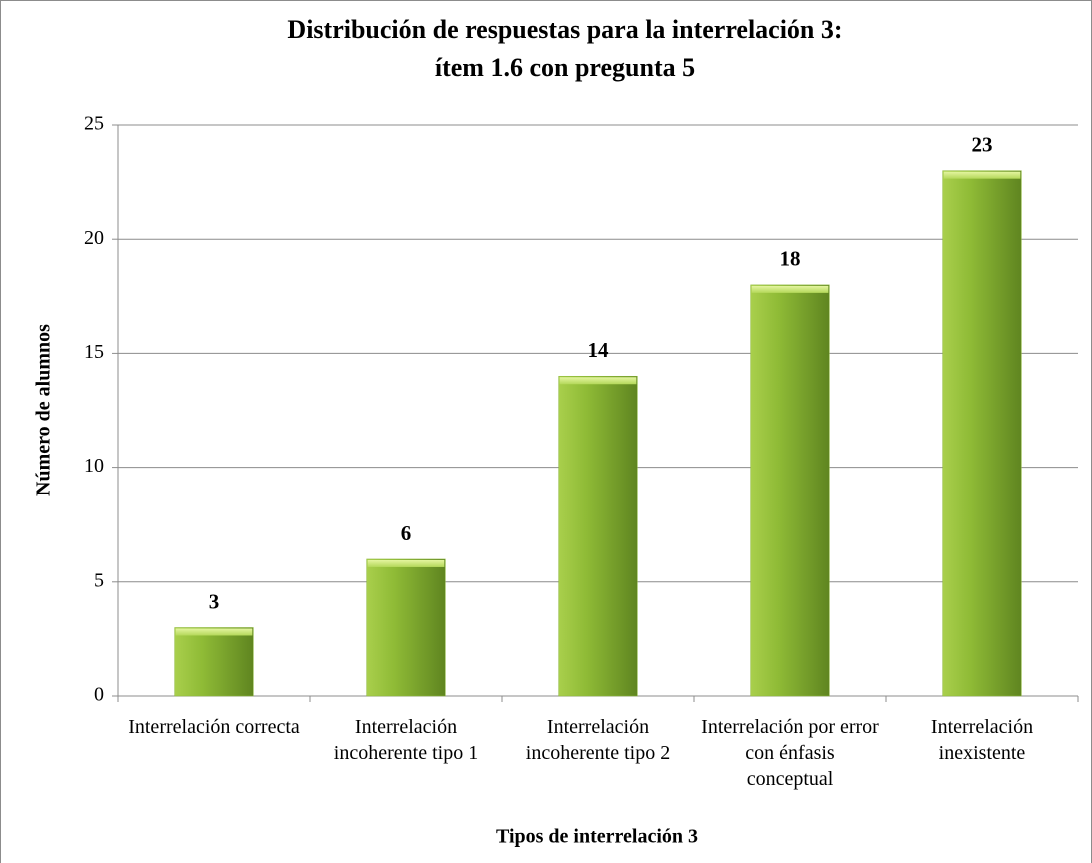  Describe the element at coordinates (599, 350) in the screenshot. I see `data-label: 14` at that location.